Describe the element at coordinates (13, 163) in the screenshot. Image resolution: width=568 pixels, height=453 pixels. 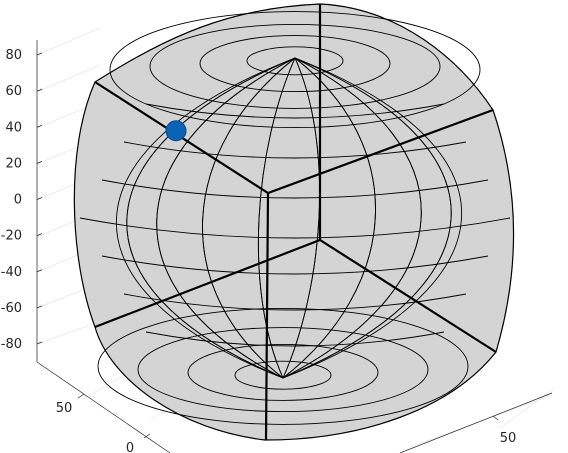
I see `z-tick-label: 20` at that location.